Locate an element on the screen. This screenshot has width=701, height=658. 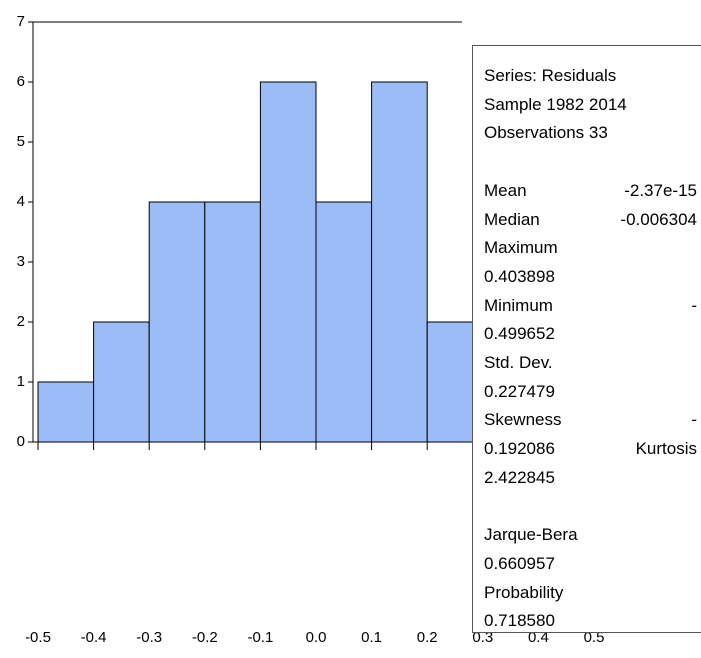
x-tick-label: 0.4 is located at coordinates (538, 637).